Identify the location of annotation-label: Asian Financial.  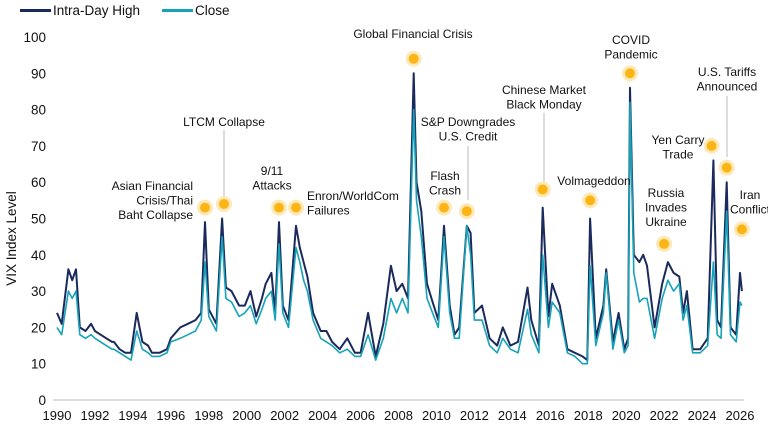
(152, 186).